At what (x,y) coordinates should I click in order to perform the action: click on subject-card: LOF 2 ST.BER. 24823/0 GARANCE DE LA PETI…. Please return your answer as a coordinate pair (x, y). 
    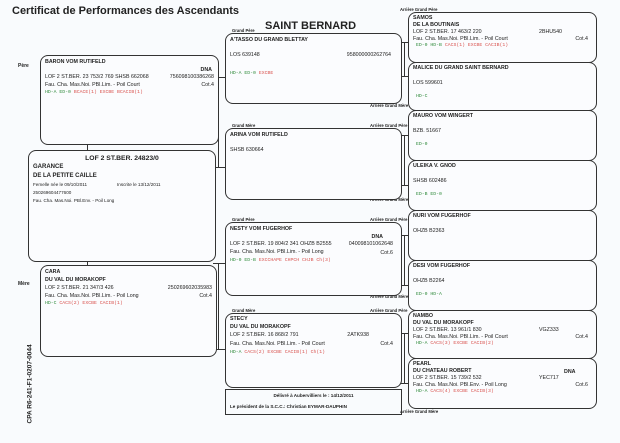
    Looking at the image, I should click on (122, 206).